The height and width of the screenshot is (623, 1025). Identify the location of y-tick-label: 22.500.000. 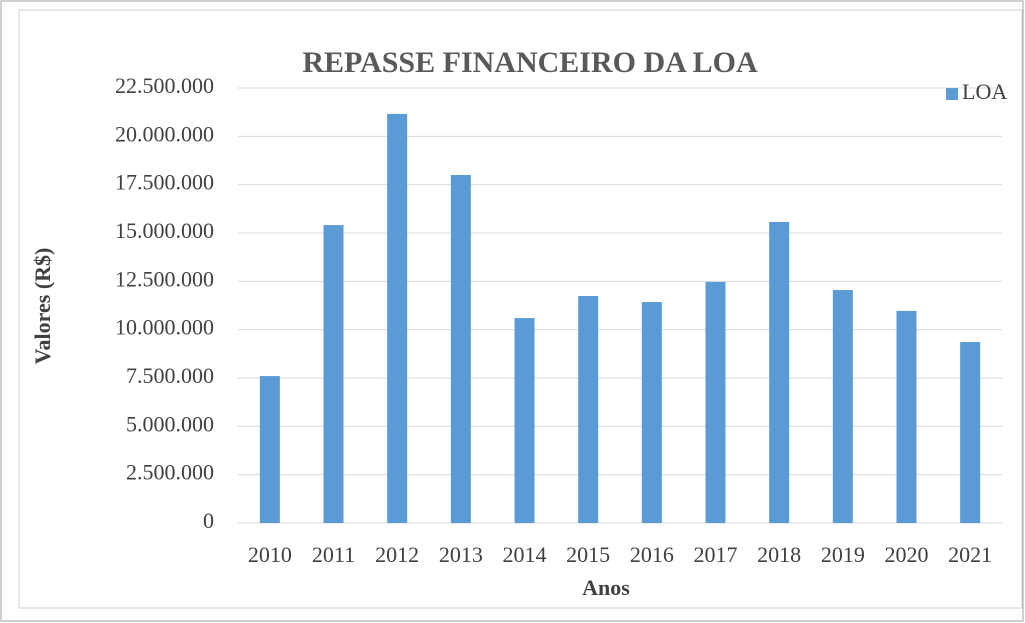
(164, 85).